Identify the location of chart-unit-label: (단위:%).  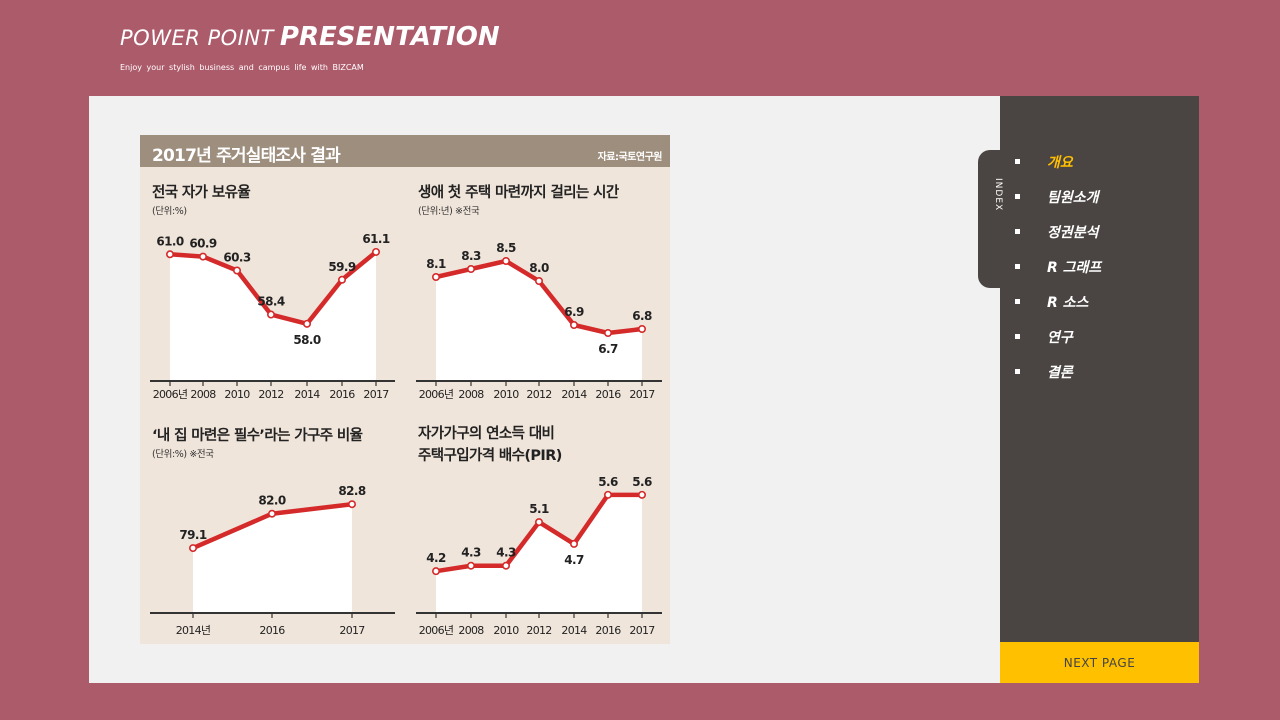
(169, 211).